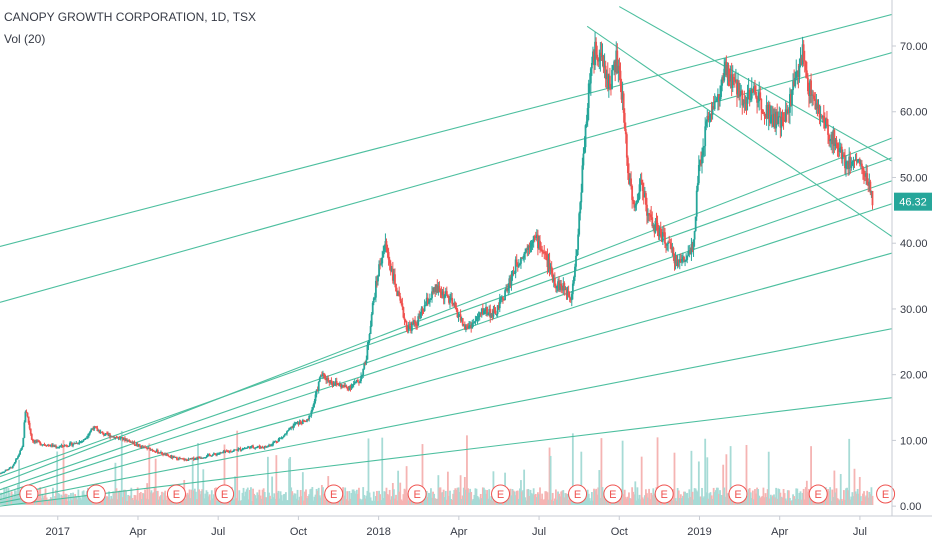 Image resolution: width=932 pixels, height=555 pixels. I want to click on earnings-circle, so click(818, 494).